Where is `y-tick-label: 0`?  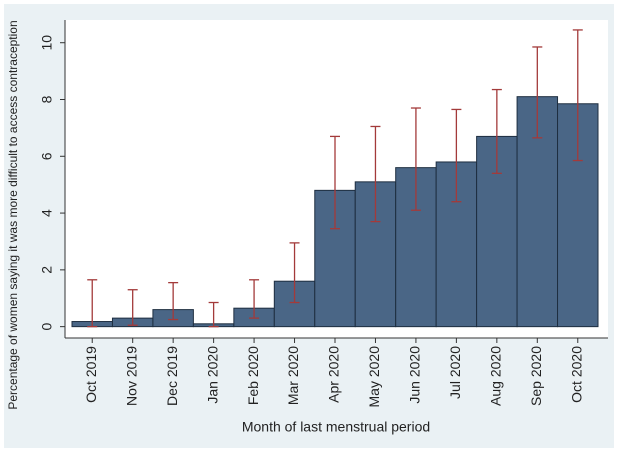
y-tick-label: 0 is located at coordinates (47, 327).